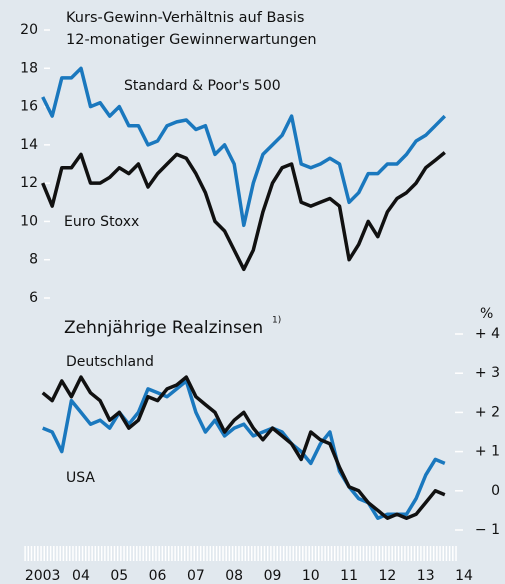 The height and width of the screenshot is (584, 505). Describe the element at coordinates (185, 18) in the screenshot. I see `chart-title: Kurs-Gewinn-Verhältnis auf Basis` at that location.